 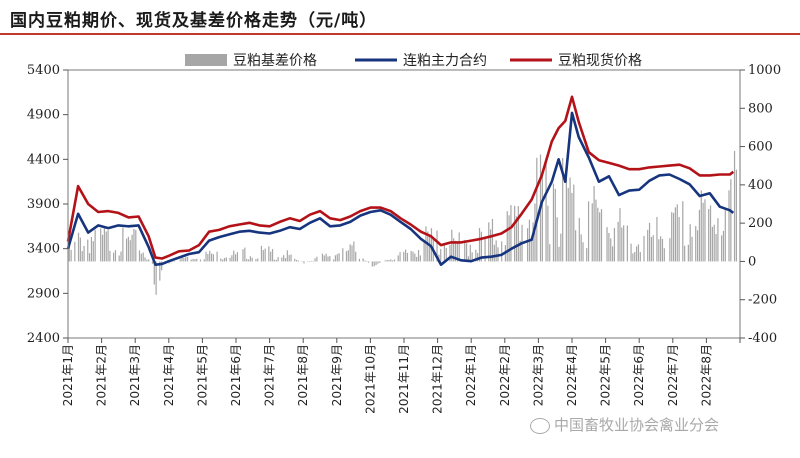 I want to click on title-rule, so click(x=400, y=34).